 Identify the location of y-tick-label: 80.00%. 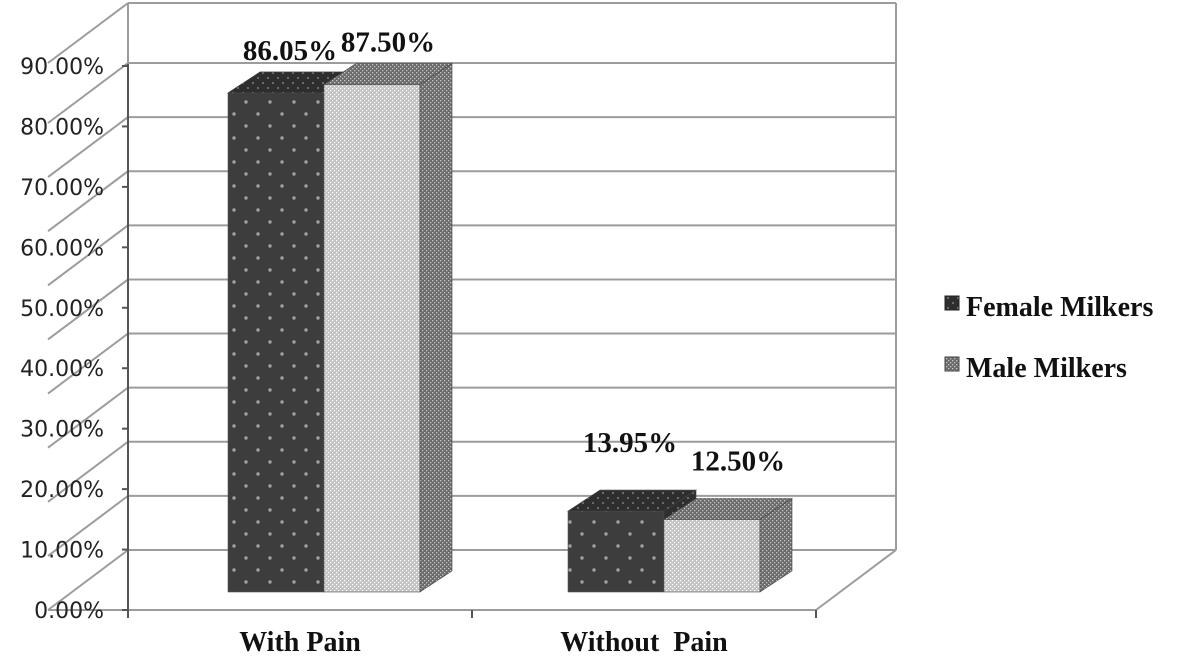
(62, 127).